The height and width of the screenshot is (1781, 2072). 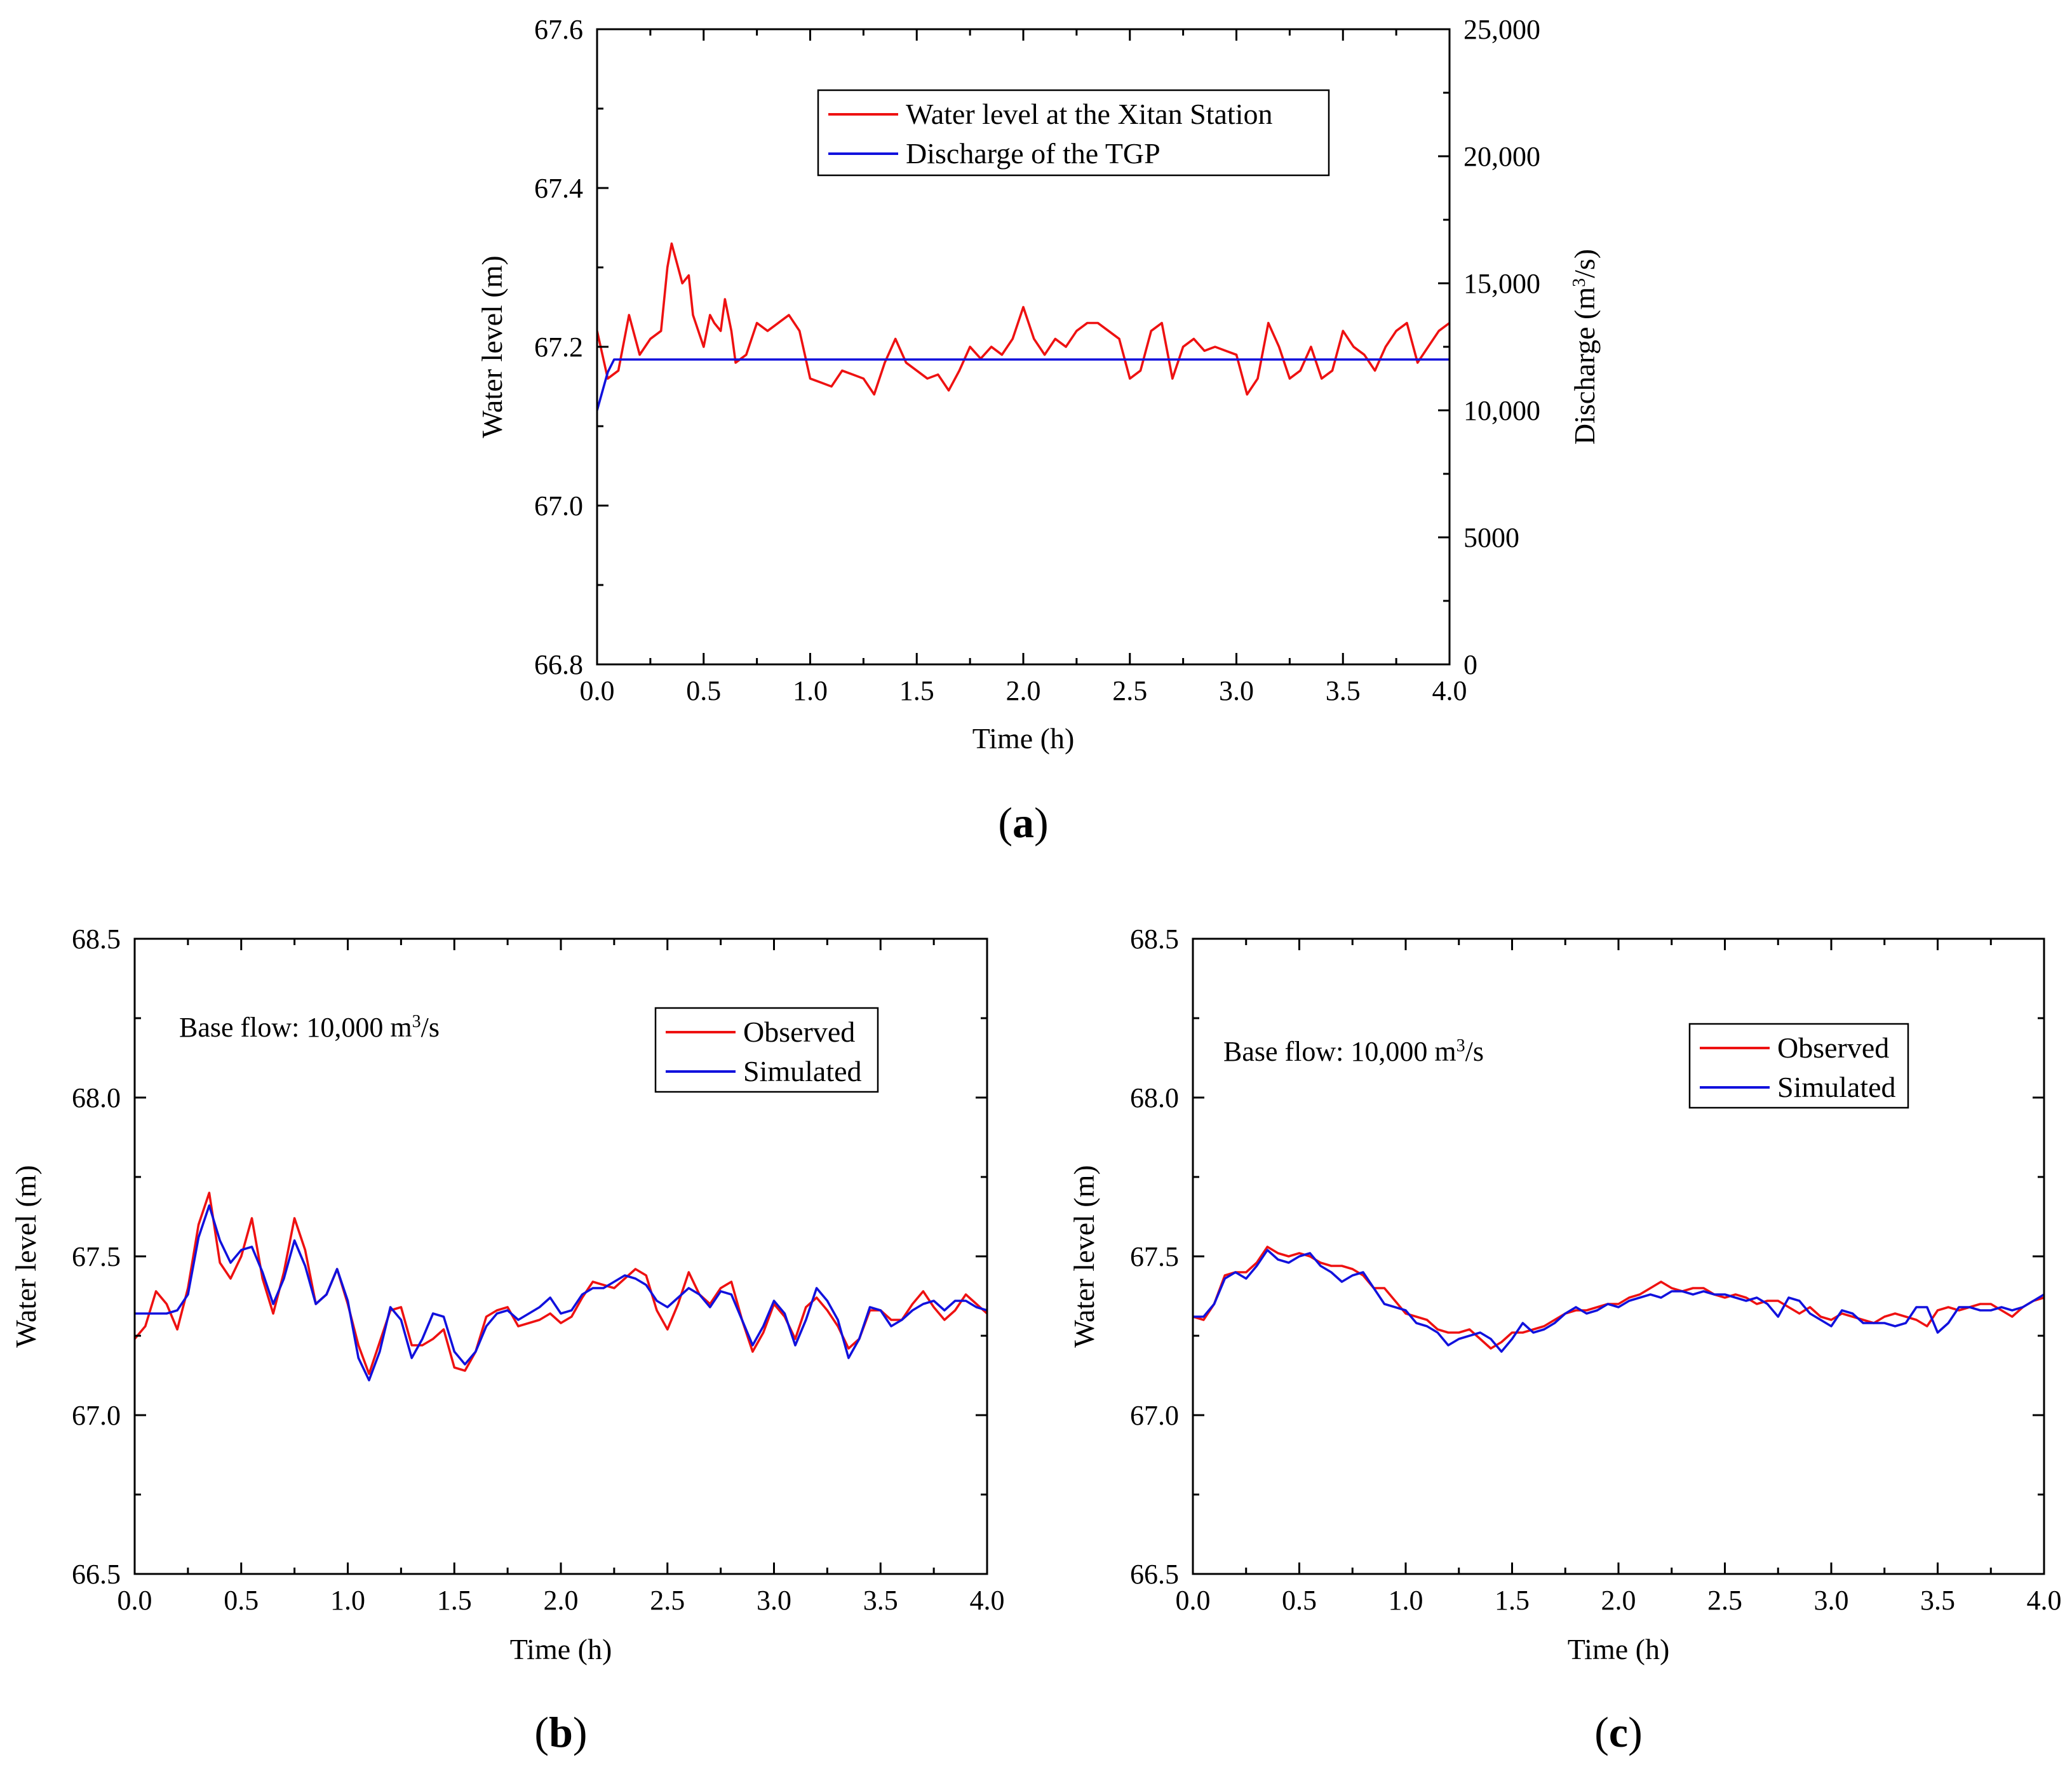 What do you see at coordinates (1023, 319) in the screenshot?
I see `series-line-water-level-at-the-xitan-station` at bounding box center [1023, 319].